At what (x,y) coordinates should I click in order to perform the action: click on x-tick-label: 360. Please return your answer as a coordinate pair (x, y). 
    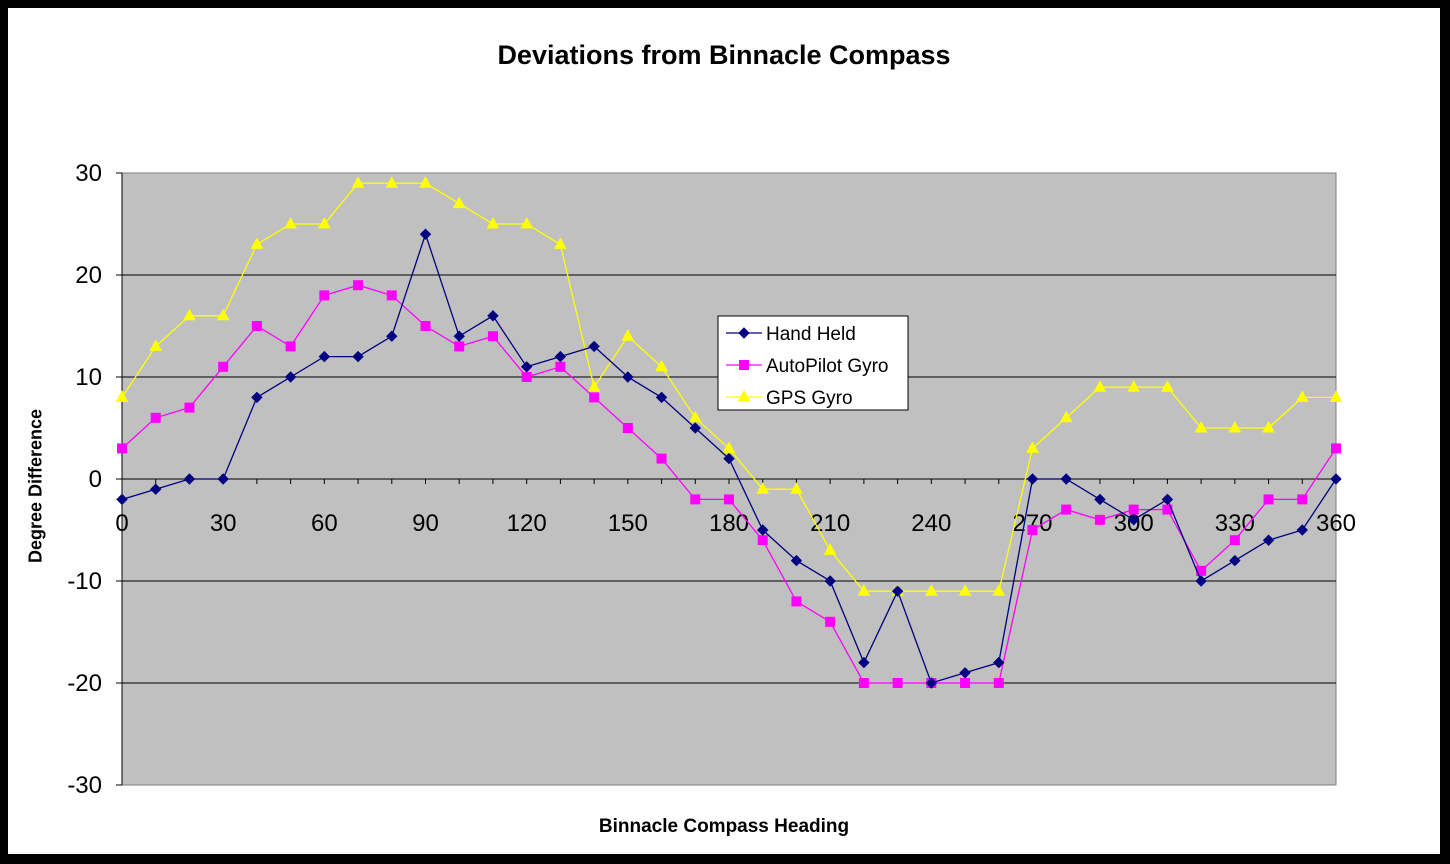
    Looking at the image, I should click on (1336, 523).